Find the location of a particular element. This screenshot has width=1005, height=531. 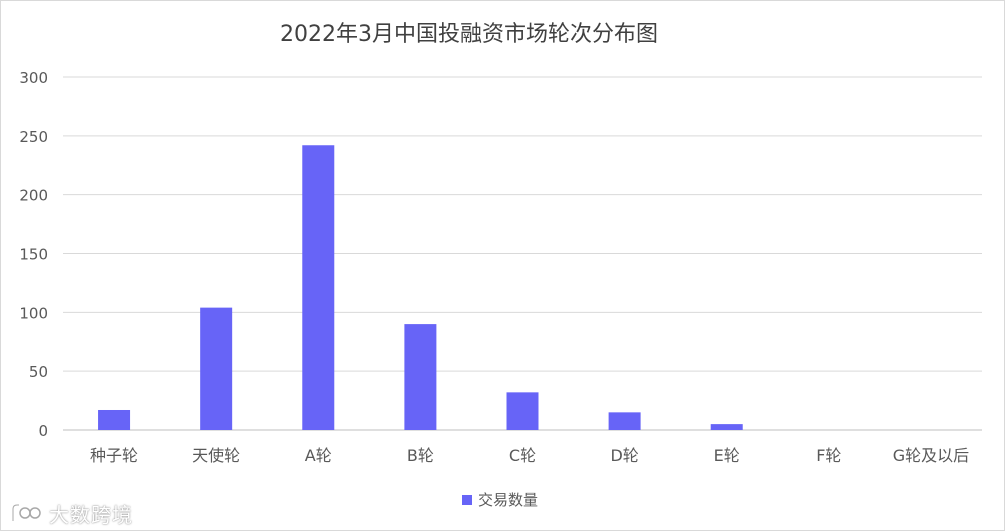

x-axis-ticks: 种子轮 天使轮 A轮 B轮 C轮 D轮 E轮 F轮 G轮及以后 is located at coordinates (529, 455).